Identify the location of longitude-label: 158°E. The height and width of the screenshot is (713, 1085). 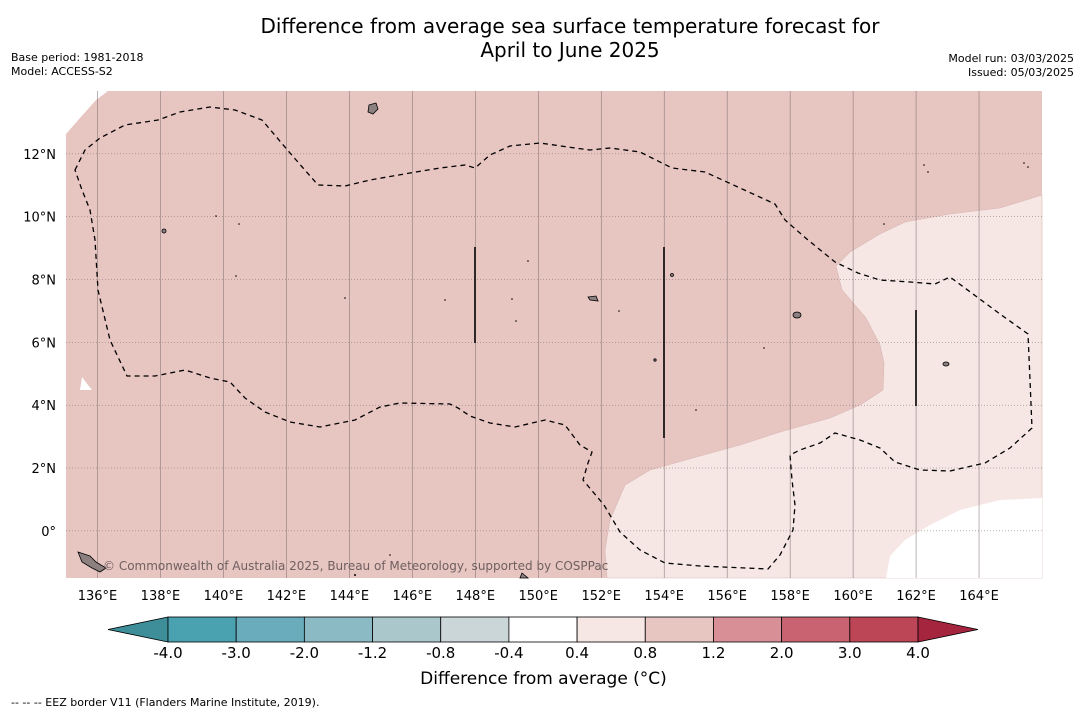
(790, 596).